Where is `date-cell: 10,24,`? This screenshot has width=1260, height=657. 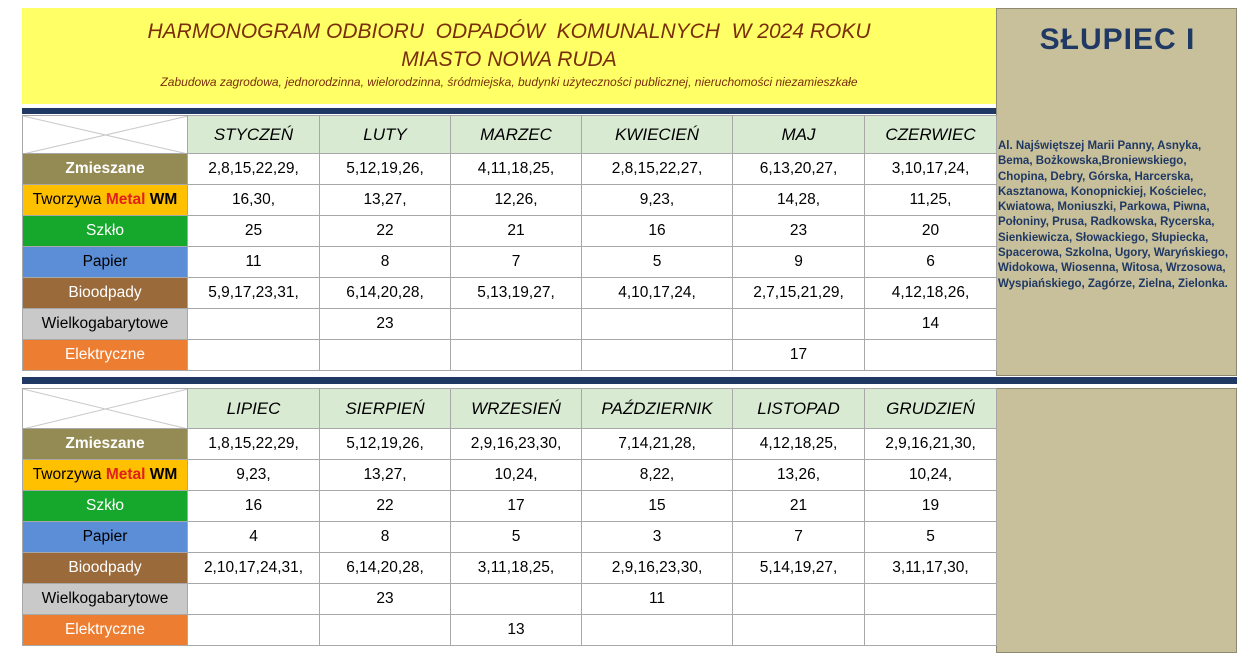
date-cell: 10,24, is located at coordinates (516, 475).